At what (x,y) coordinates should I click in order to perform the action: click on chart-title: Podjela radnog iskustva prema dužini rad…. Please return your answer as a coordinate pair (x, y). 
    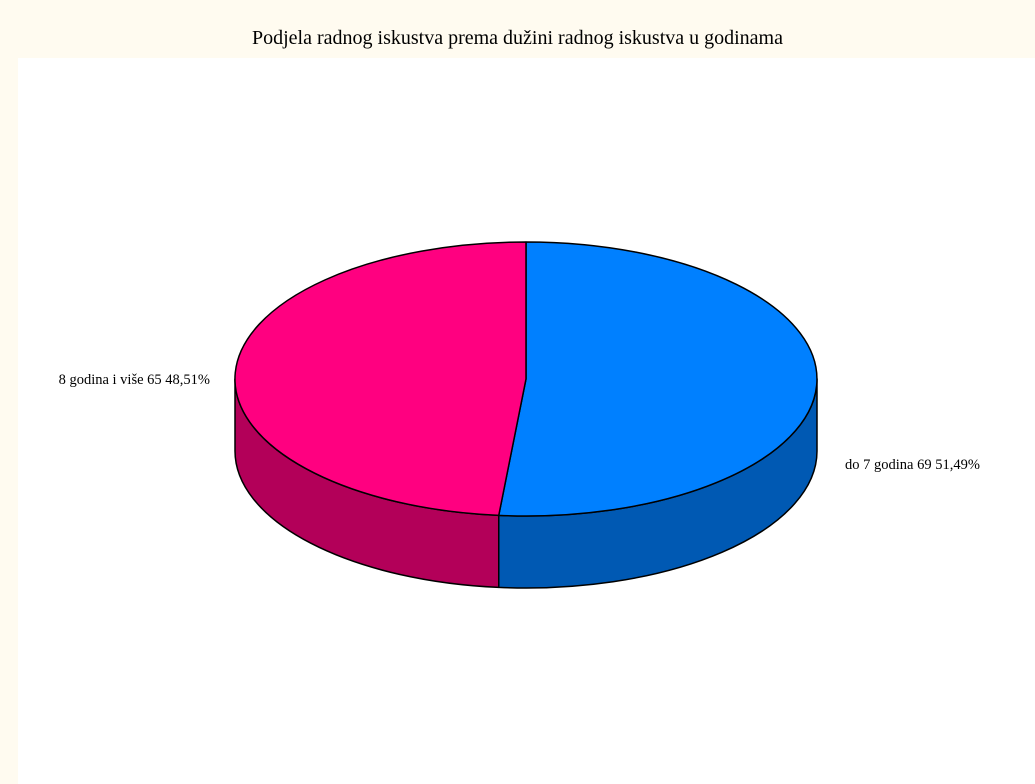
    Looking at the image, I should click on (517, 38).